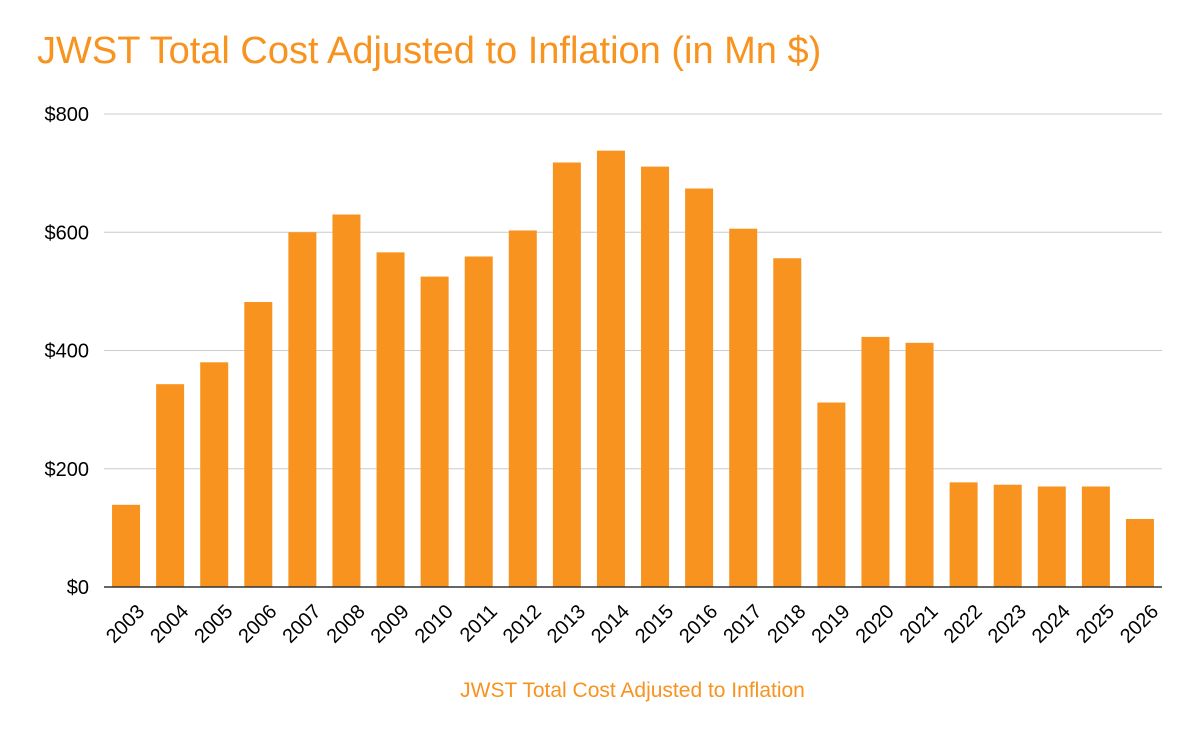 This screenshot has width=1200, height=742. Describe the element at coordinates (875, 461) in the screenshot. I see `bar-2020` at that location.